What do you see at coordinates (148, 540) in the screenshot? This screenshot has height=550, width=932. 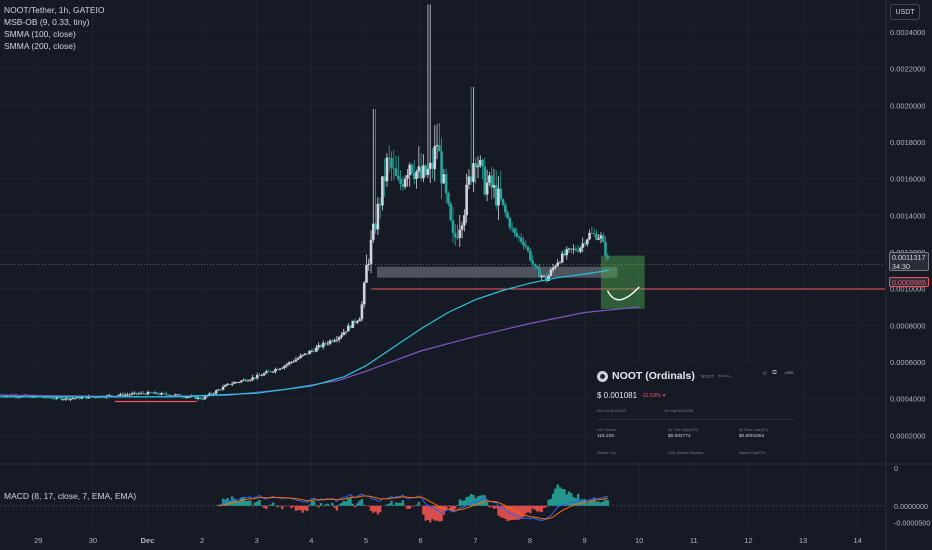 I see `time-tick-label: Dec` at bounding box center [148, 540].